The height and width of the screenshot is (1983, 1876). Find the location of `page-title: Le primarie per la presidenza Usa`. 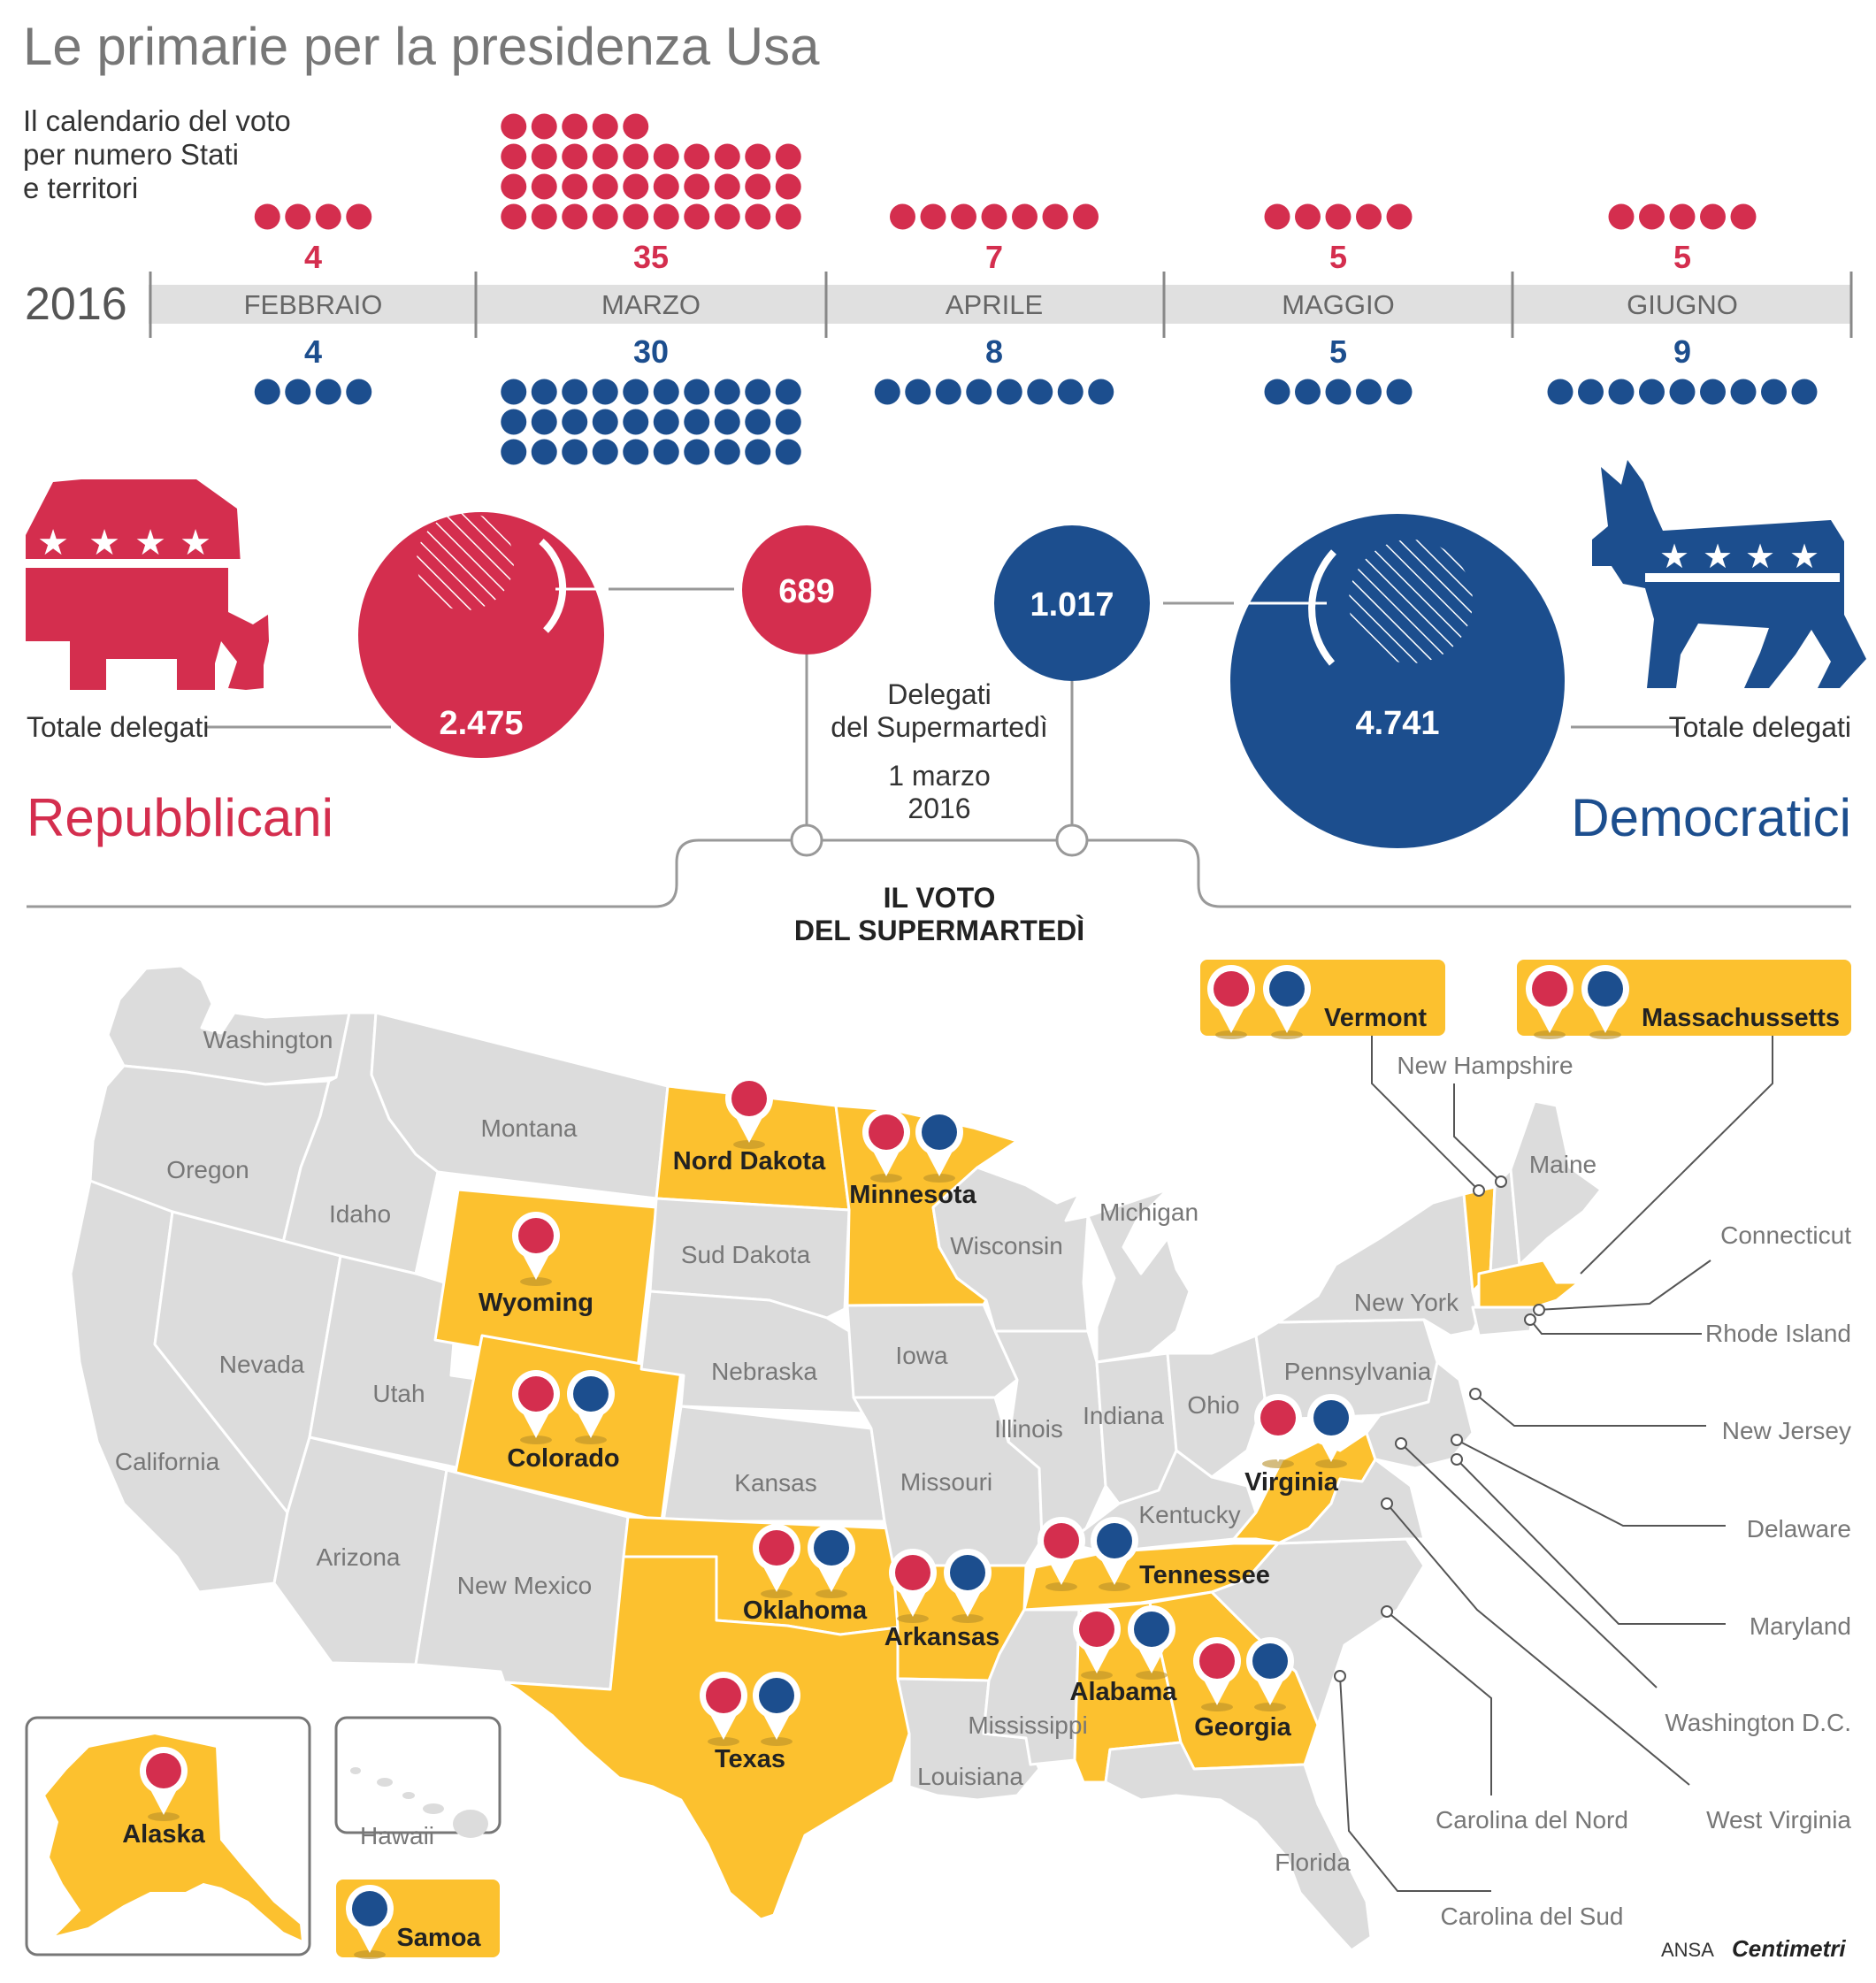

page-title: Le primarie per la presidenza Usa is located at coordinates (422, 46).